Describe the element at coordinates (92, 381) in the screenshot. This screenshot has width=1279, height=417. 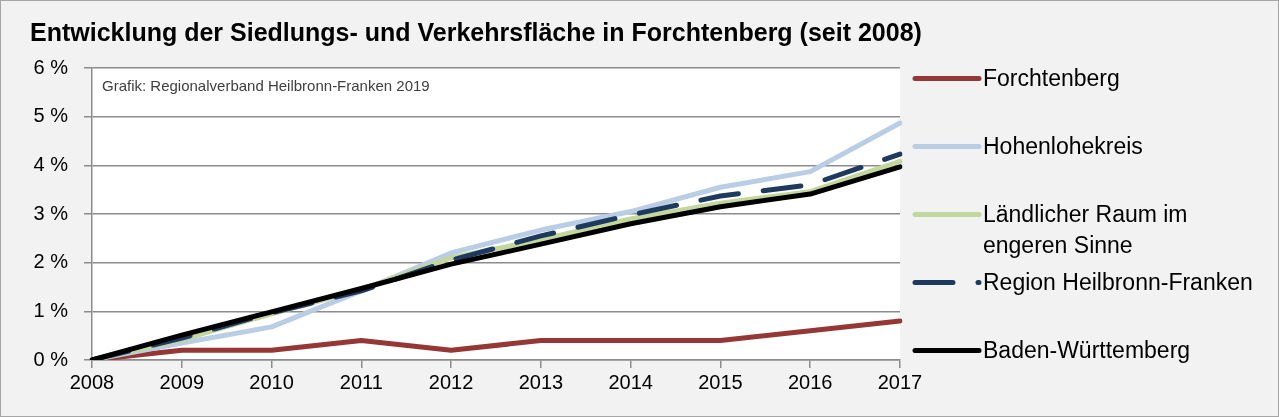
I see `x-tick-label: 2008` at that location.